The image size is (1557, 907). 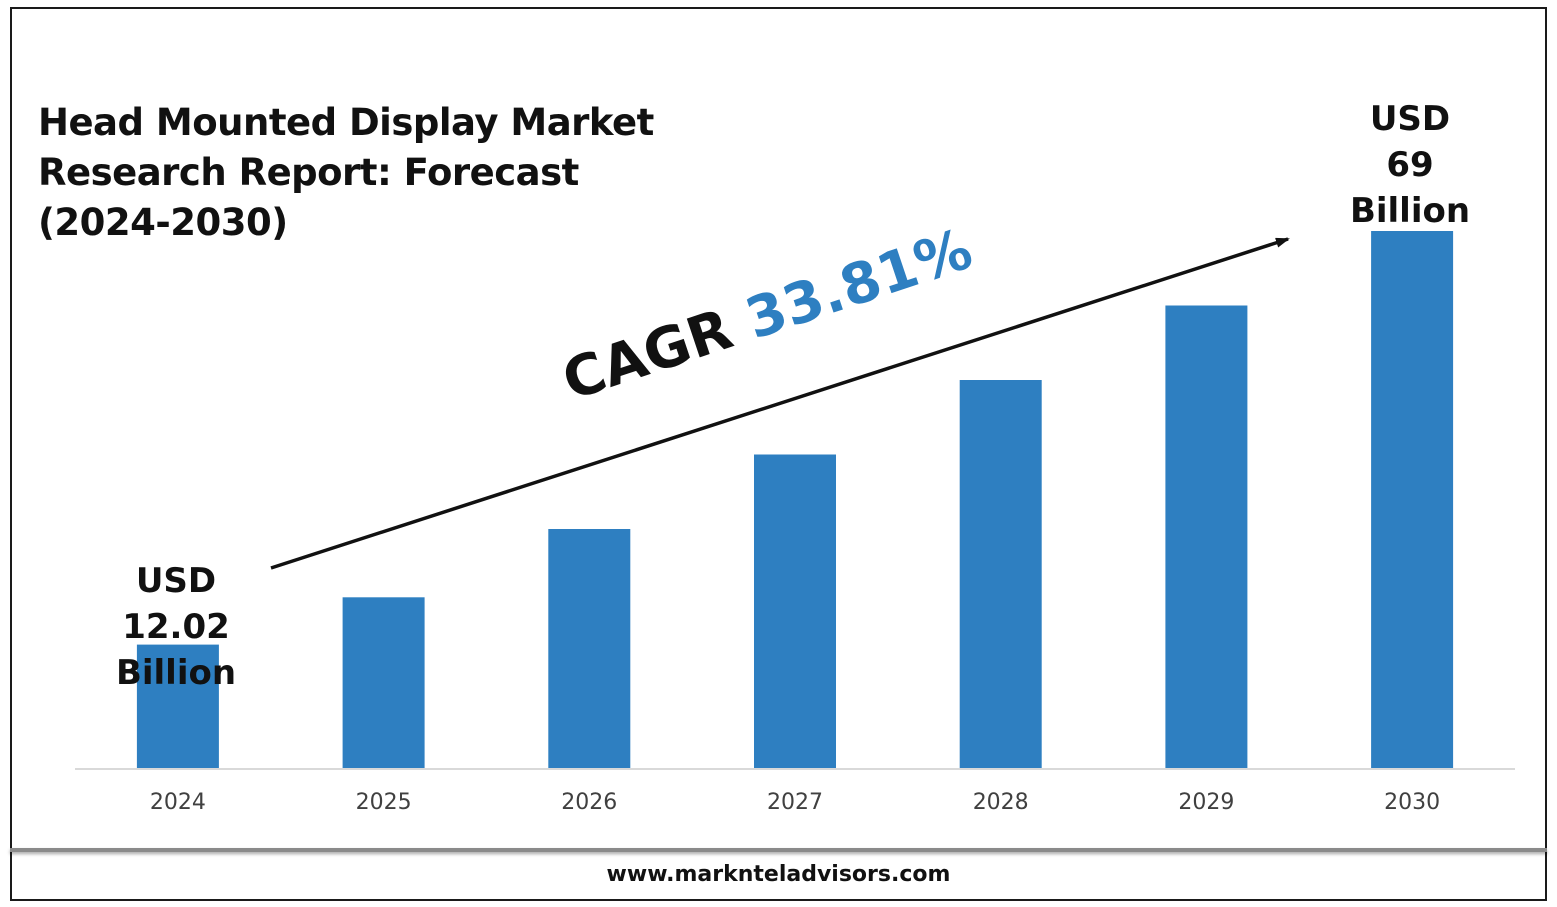 I want to click on end-value-label: USD 69 Billion, so click(x=1410, y=165).